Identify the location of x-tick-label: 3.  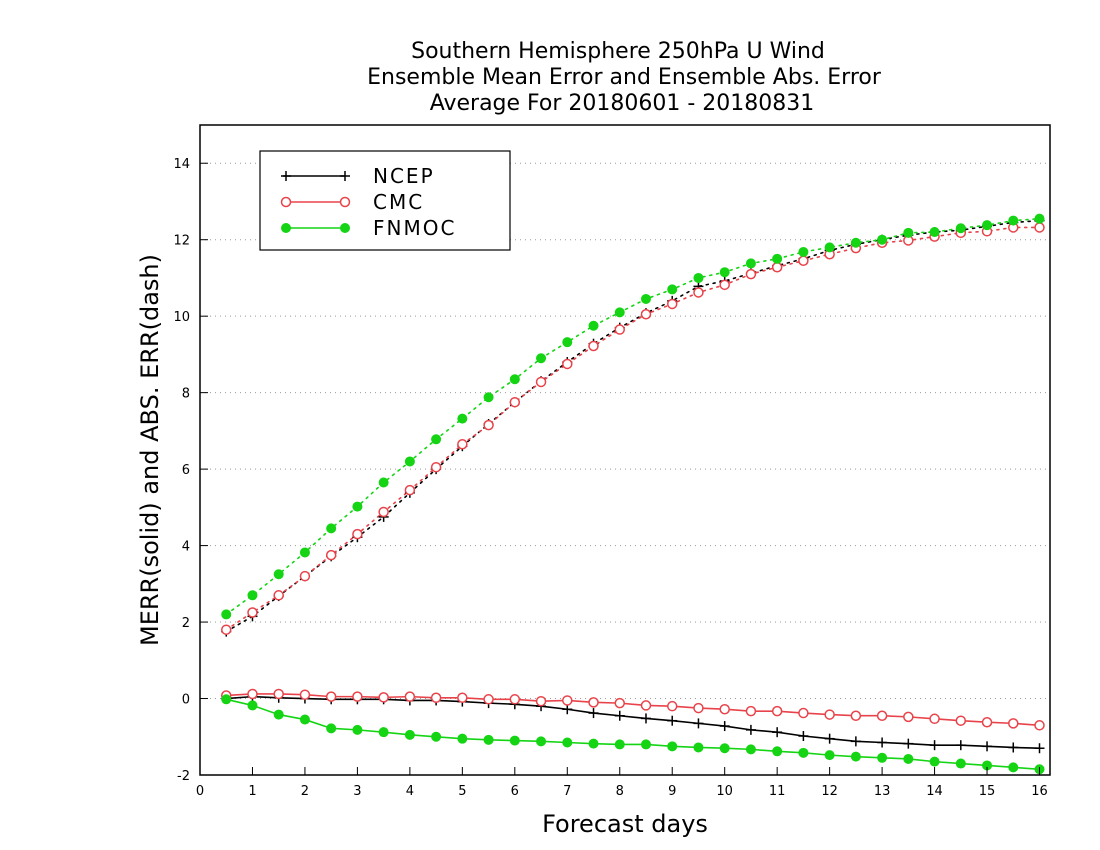
(357, 791).